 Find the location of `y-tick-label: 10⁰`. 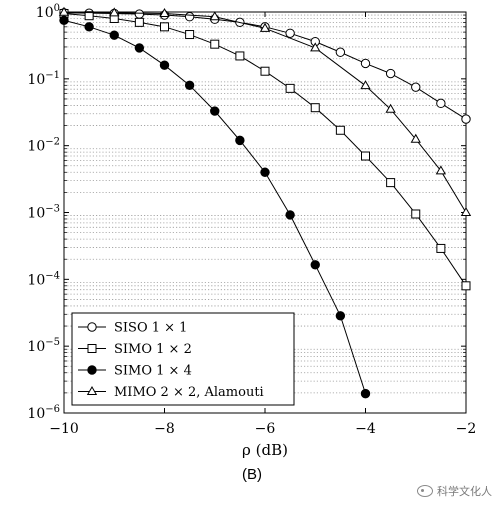

y-tick-label: 10⁰ is located at coordinates (48, 12).